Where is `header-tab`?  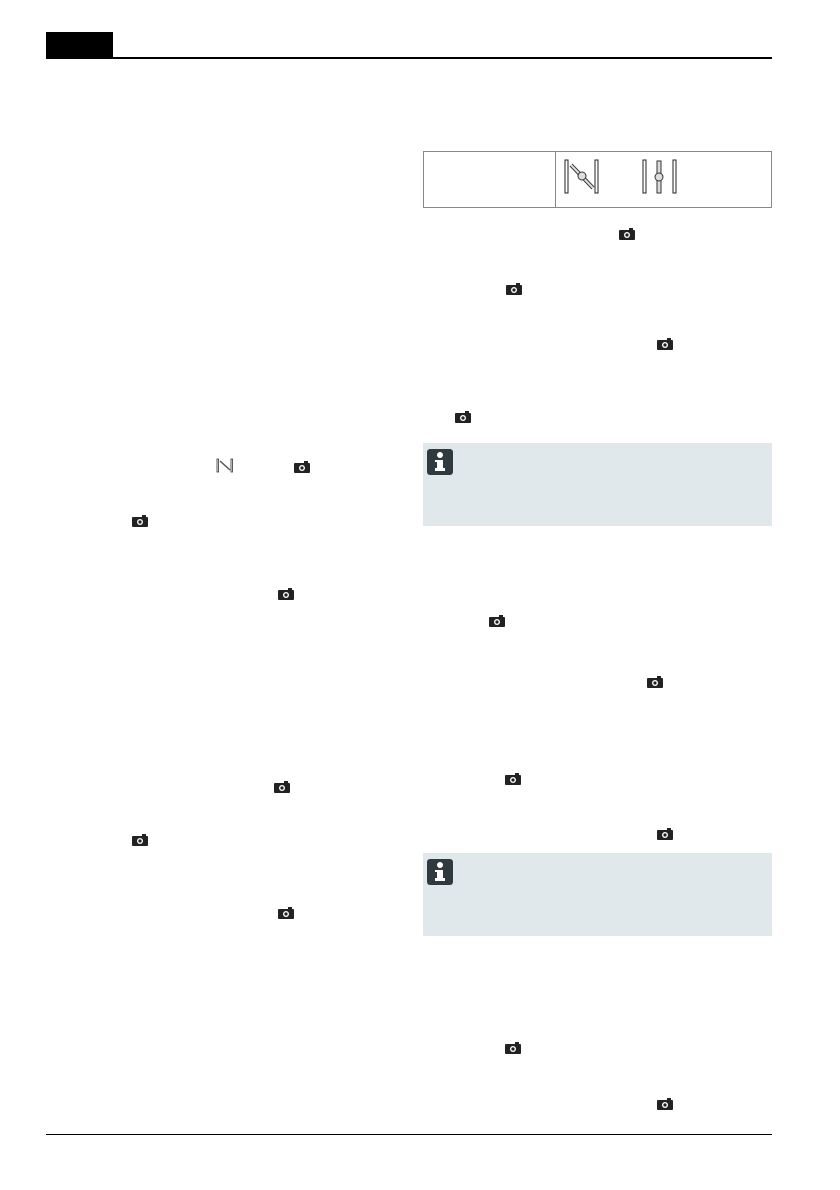
header-tab is located at coordinates (79, 45).